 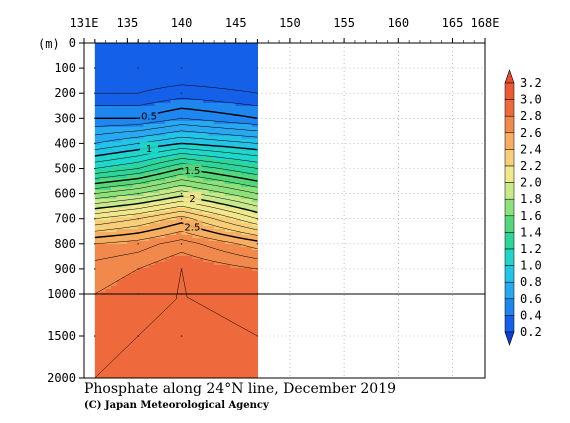 I want to click on colorbar-label: 0.6, so click(x=531, y=299).